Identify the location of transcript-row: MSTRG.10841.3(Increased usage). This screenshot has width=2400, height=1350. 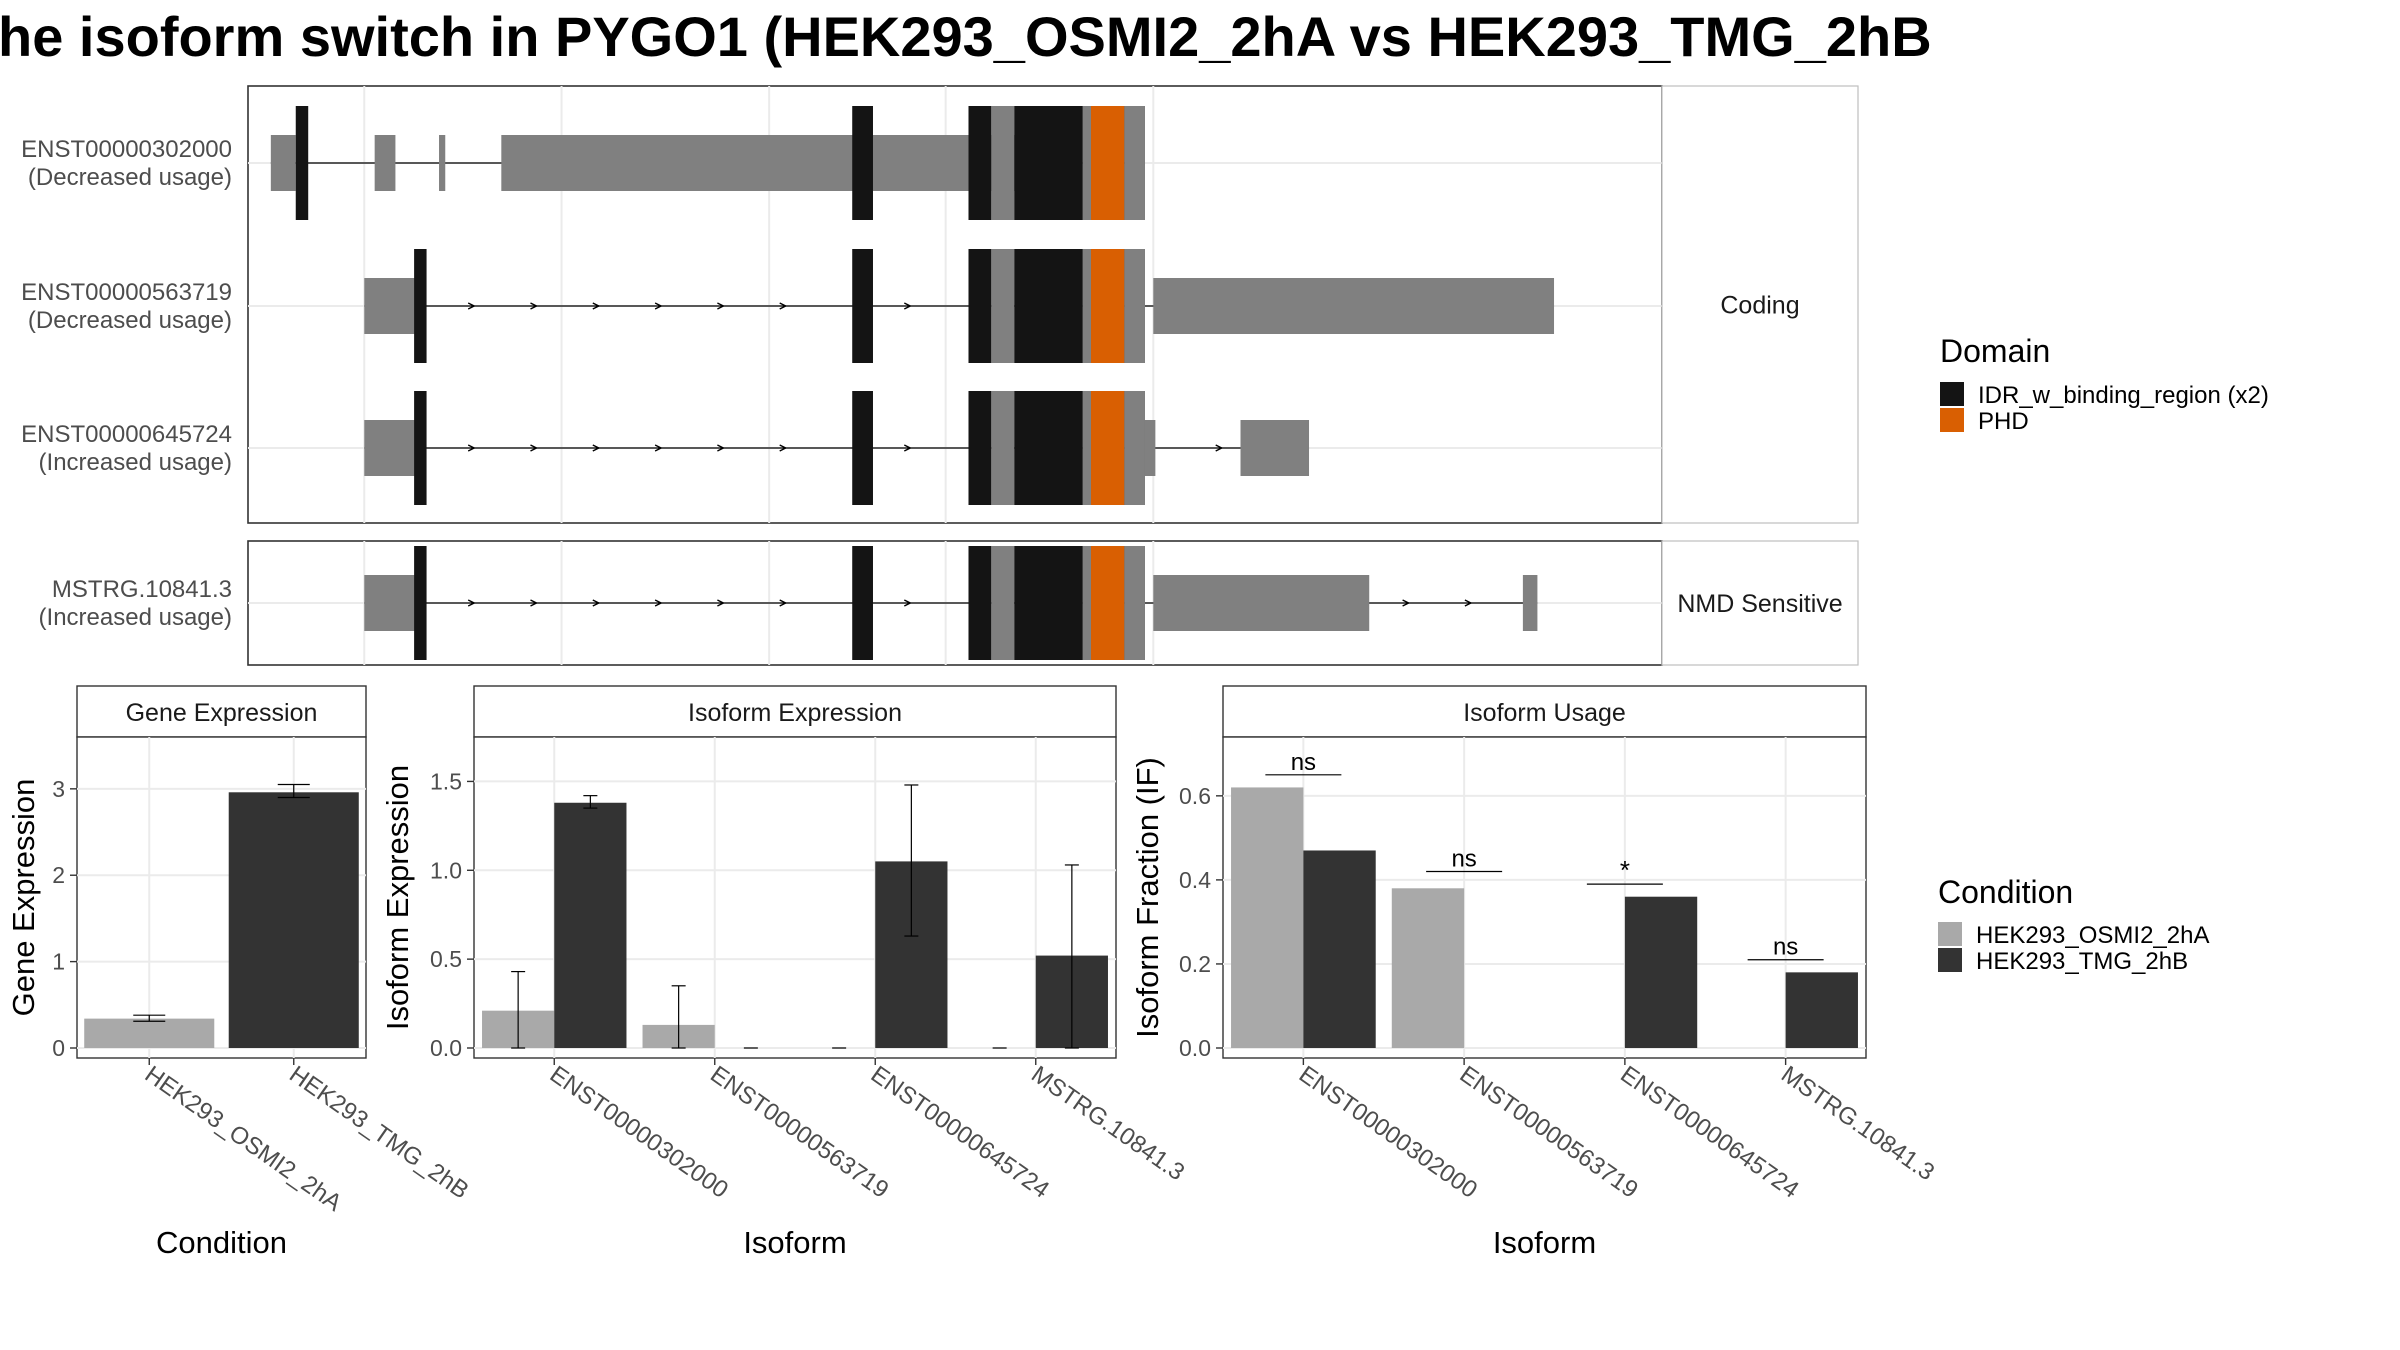
(788, 603).